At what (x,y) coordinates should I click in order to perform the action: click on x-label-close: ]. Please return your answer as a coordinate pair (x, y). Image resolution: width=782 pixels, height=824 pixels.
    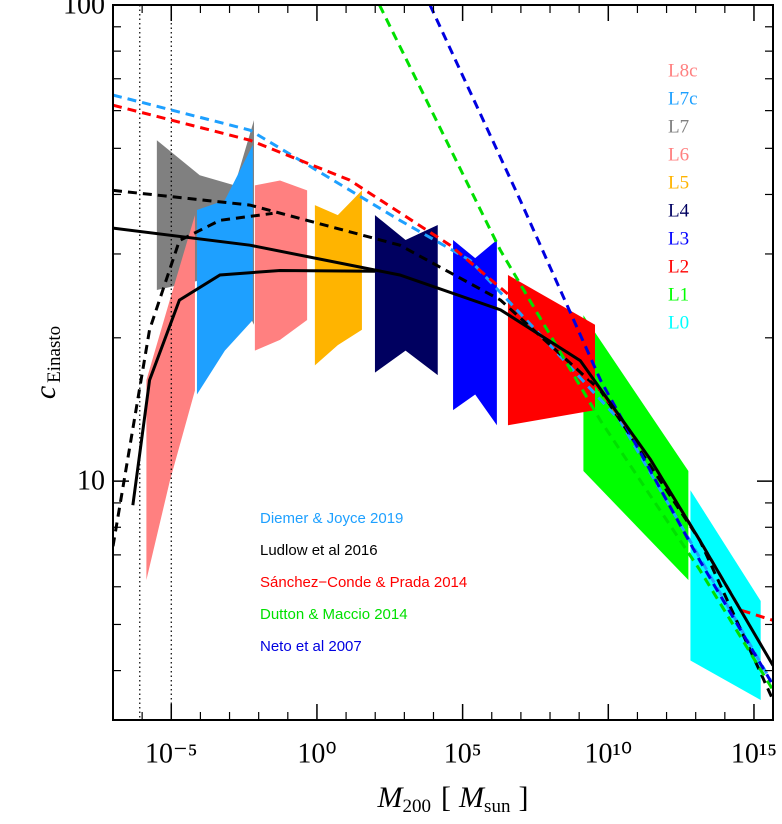
    Looking at the image, I should click on (523, 797).